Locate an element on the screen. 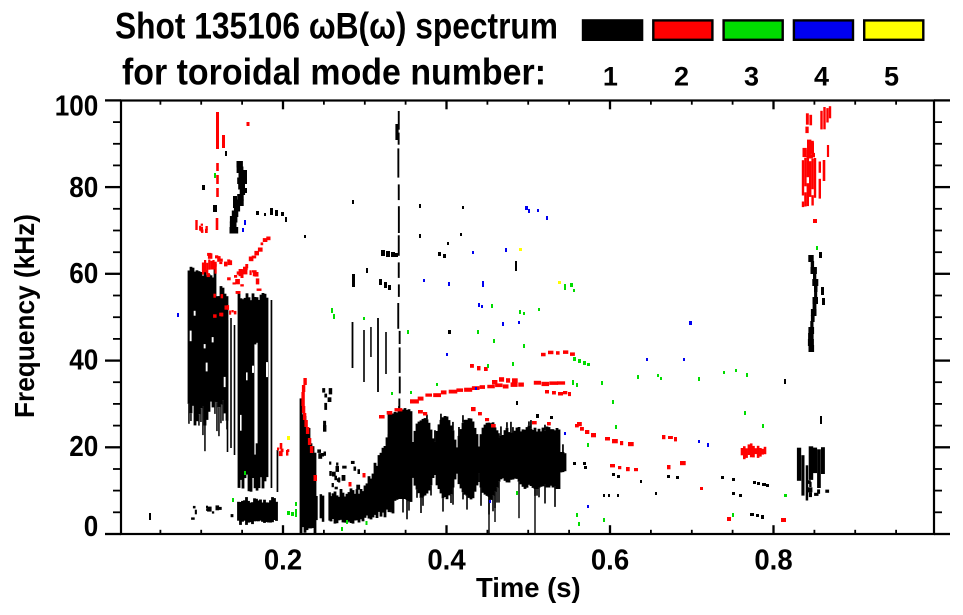 The height and width of the screenshot is (615, 963). svg-text: 0 is located at coordinates (91, 527).